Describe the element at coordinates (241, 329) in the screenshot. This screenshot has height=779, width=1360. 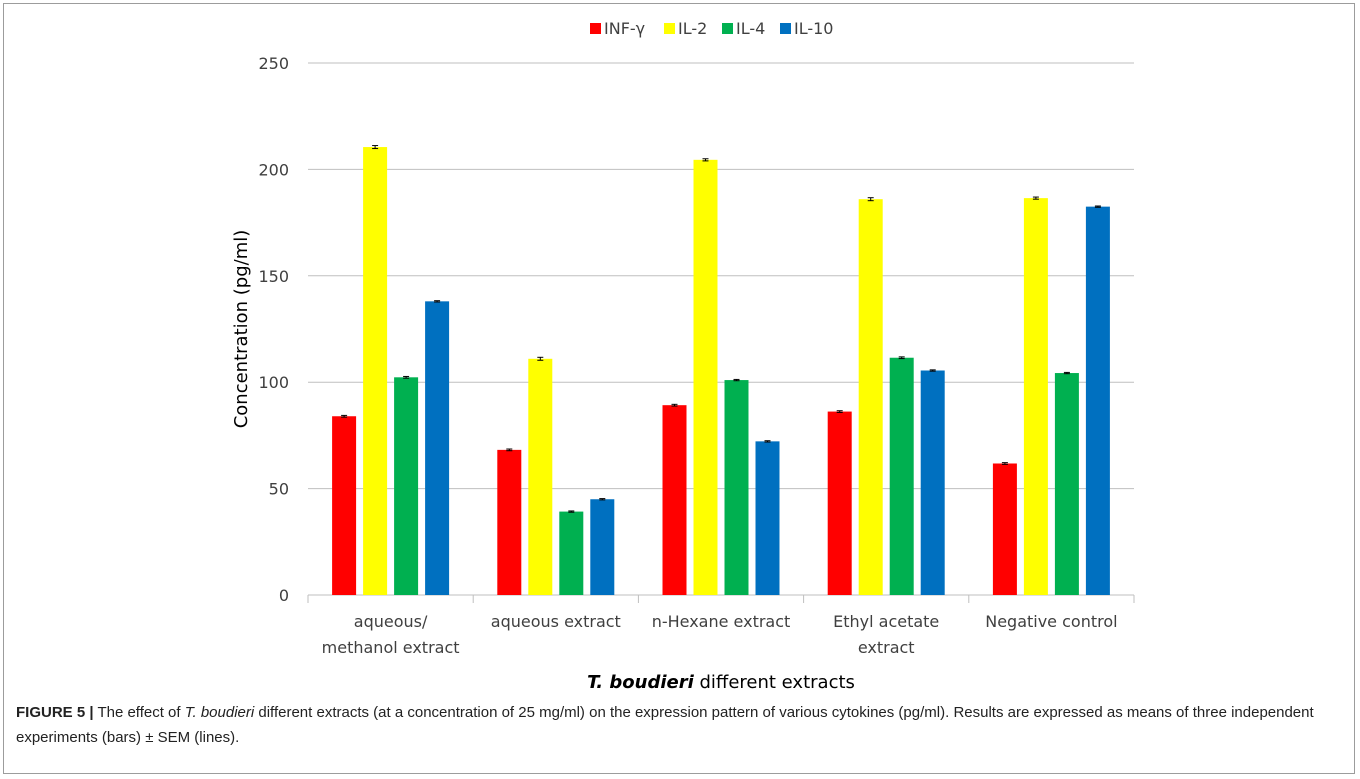
I see `y-axis-label: Concentration (pg/ml)` at that location.